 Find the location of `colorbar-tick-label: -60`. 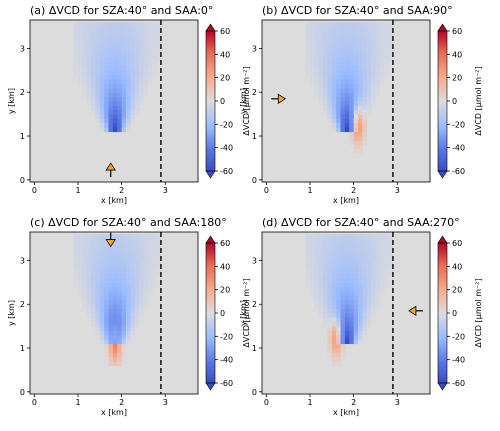

colorbar-tick-label: -60 is located at coordinates (458, 171).